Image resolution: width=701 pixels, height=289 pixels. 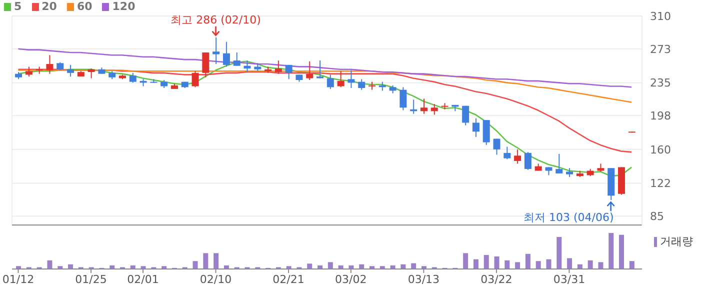 I want to click on x-tick-label: 02/10, so click(x=216, y=279).